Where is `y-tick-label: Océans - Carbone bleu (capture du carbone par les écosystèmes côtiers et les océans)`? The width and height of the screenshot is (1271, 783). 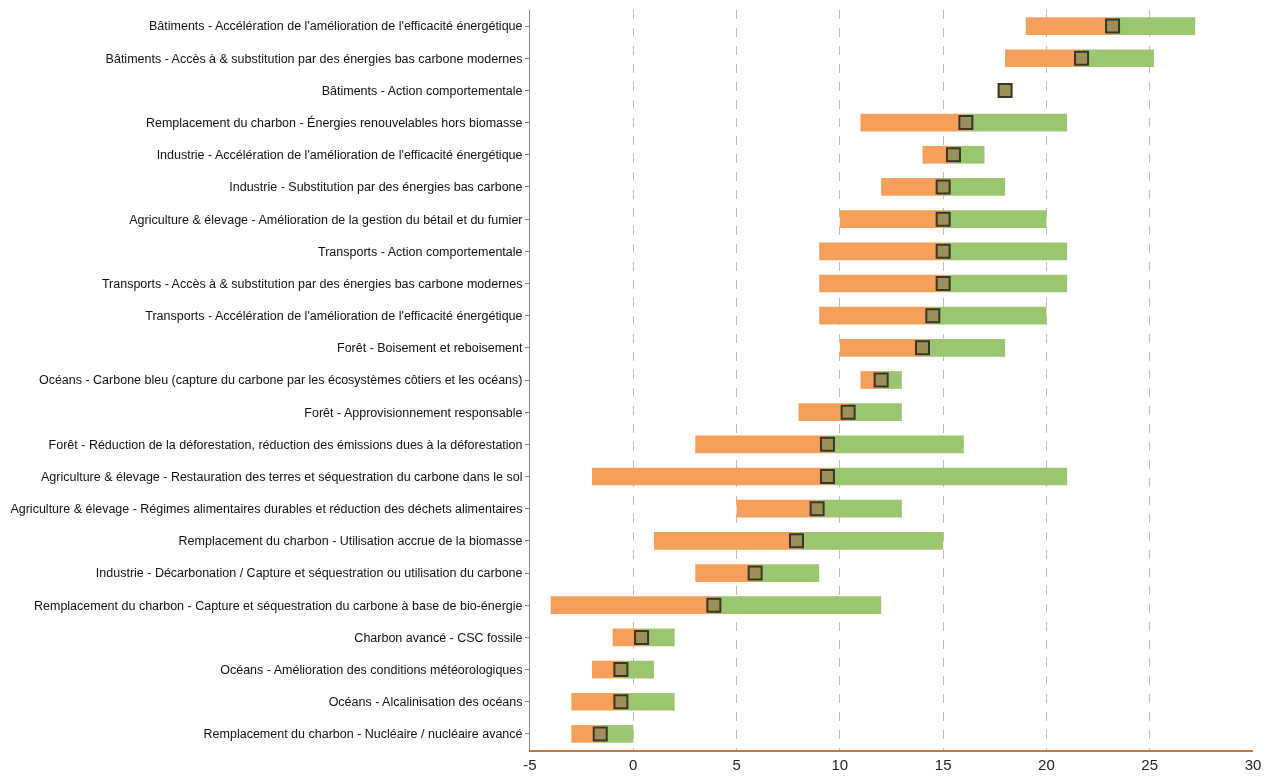 y-tick-label: Océans - Carbone bleu (capture du carbone par les écosystèmes côtiers et les océans) is located at coordinates (280, 380).